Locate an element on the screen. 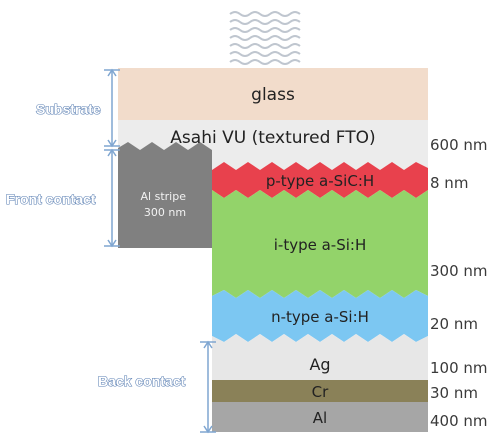  substrate-bracket is located at coordinates (112, 108).